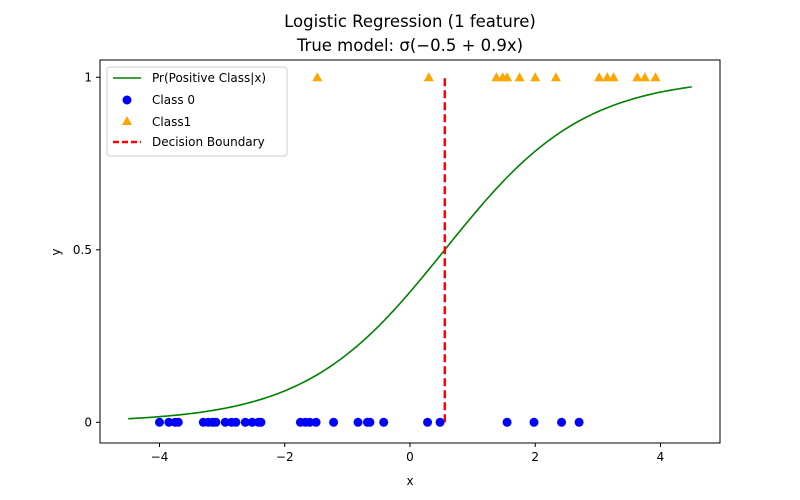  Describe the element at coordinates (88, 77) in the screenshot. I see `y-tick-label: 1` at that location.